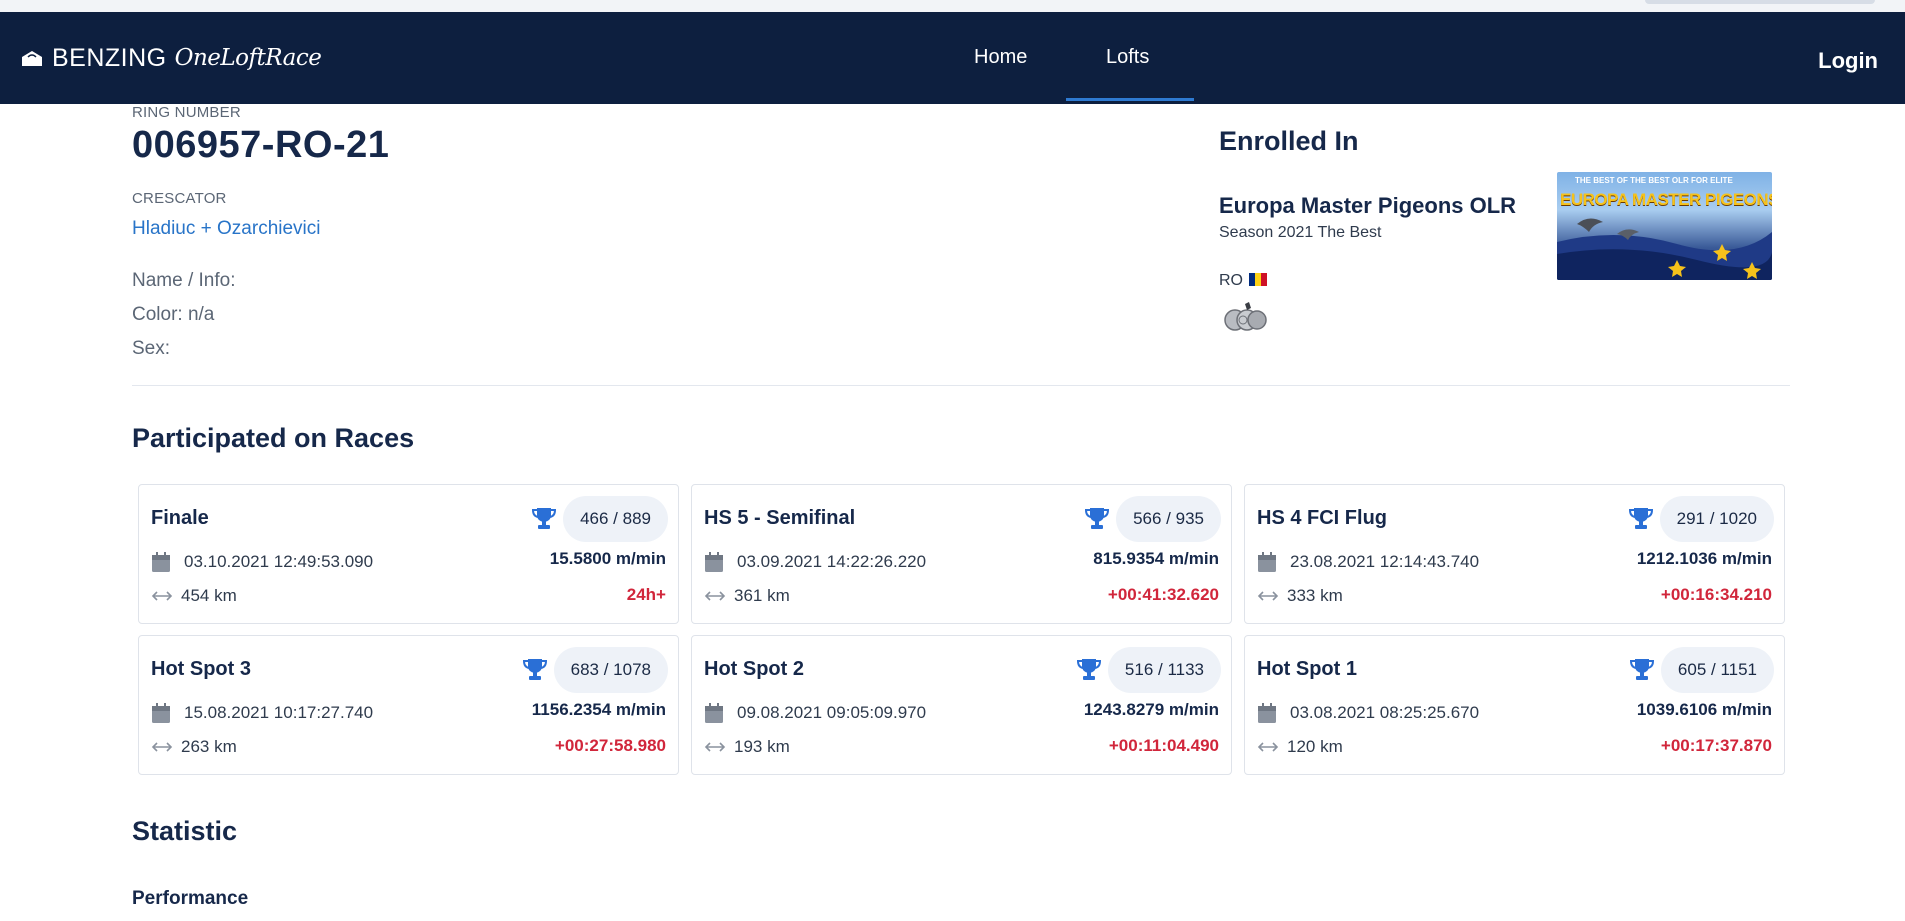  I want to click on rank-badge: 516 / 1133, so click(1164, 670).